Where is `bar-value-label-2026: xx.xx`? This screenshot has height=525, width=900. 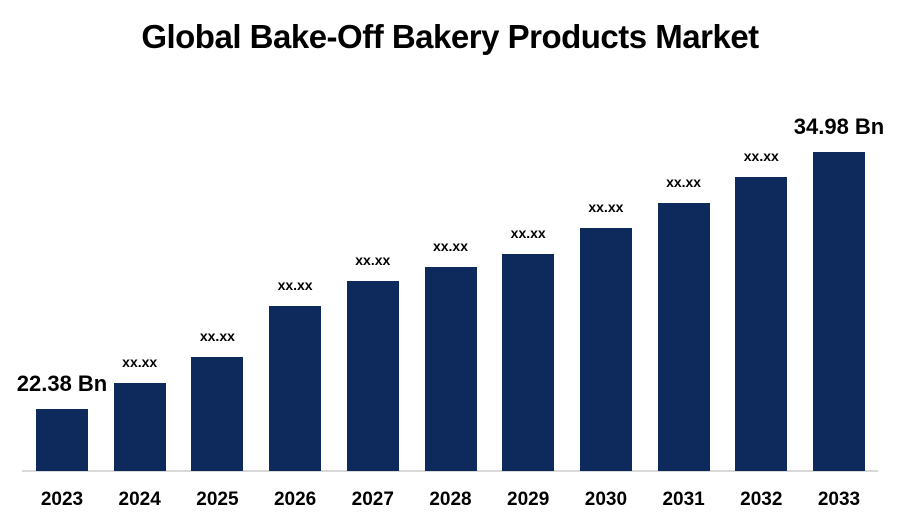
bar-value-label-2026: xx.xx is located at coordinates (295, 285).